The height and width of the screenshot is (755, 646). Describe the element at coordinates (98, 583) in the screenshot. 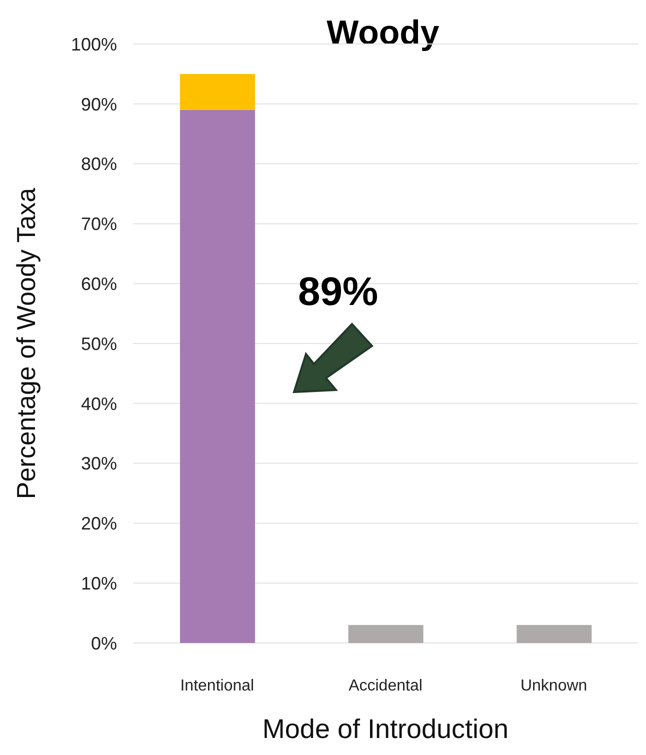

I see `y-tick-label: 10%` at that location.